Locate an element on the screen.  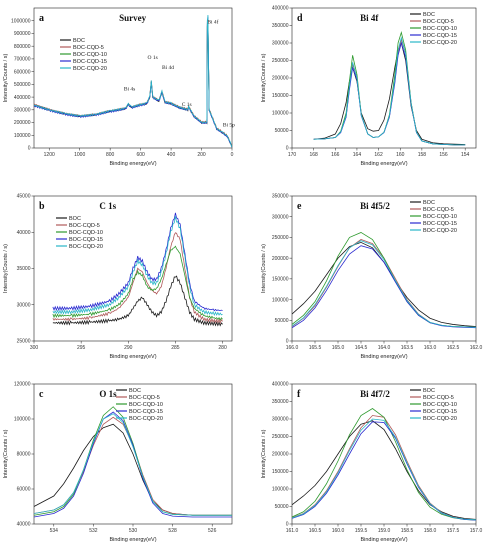
peak-annotation: Bi 4s is located at coordinates (129, 90).